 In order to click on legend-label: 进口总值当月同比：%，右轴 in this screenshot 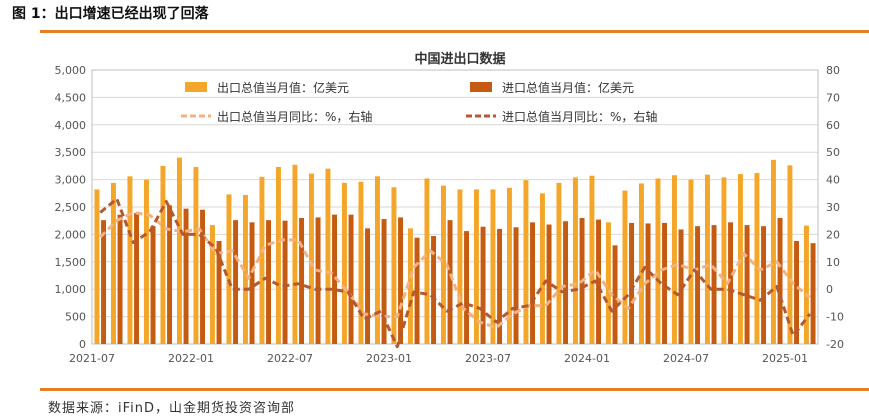, I will do `click(579, 116)`.